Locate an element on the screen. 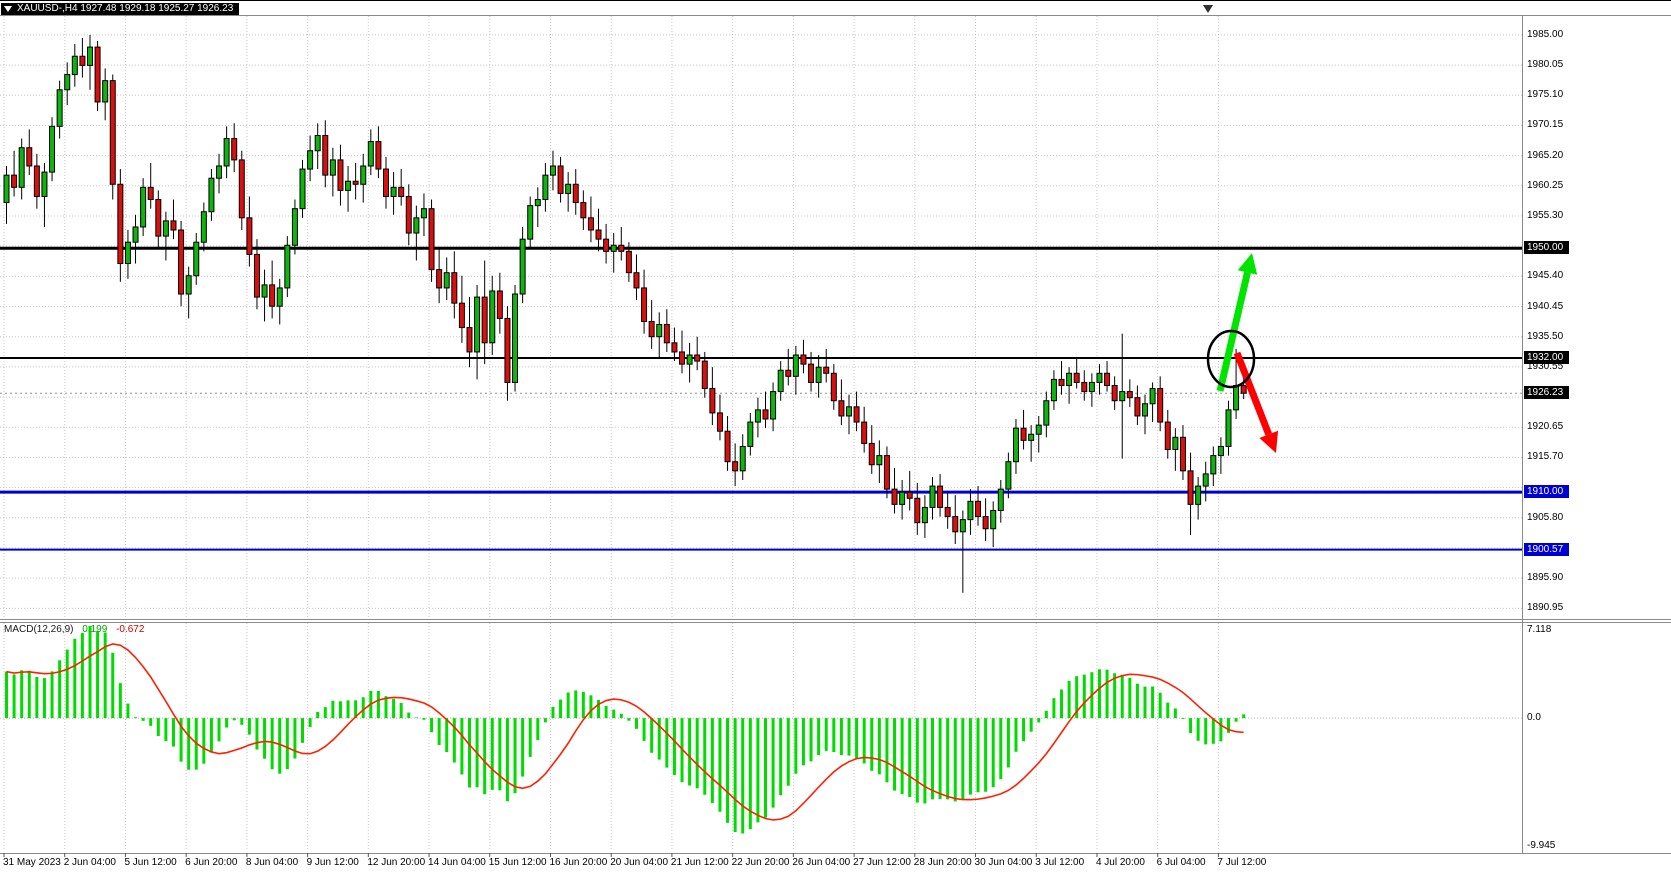 The height and width of the screenshot is (890, 1671). time-axis-label: 31 May 2023 is located at coordinates (32, 862).